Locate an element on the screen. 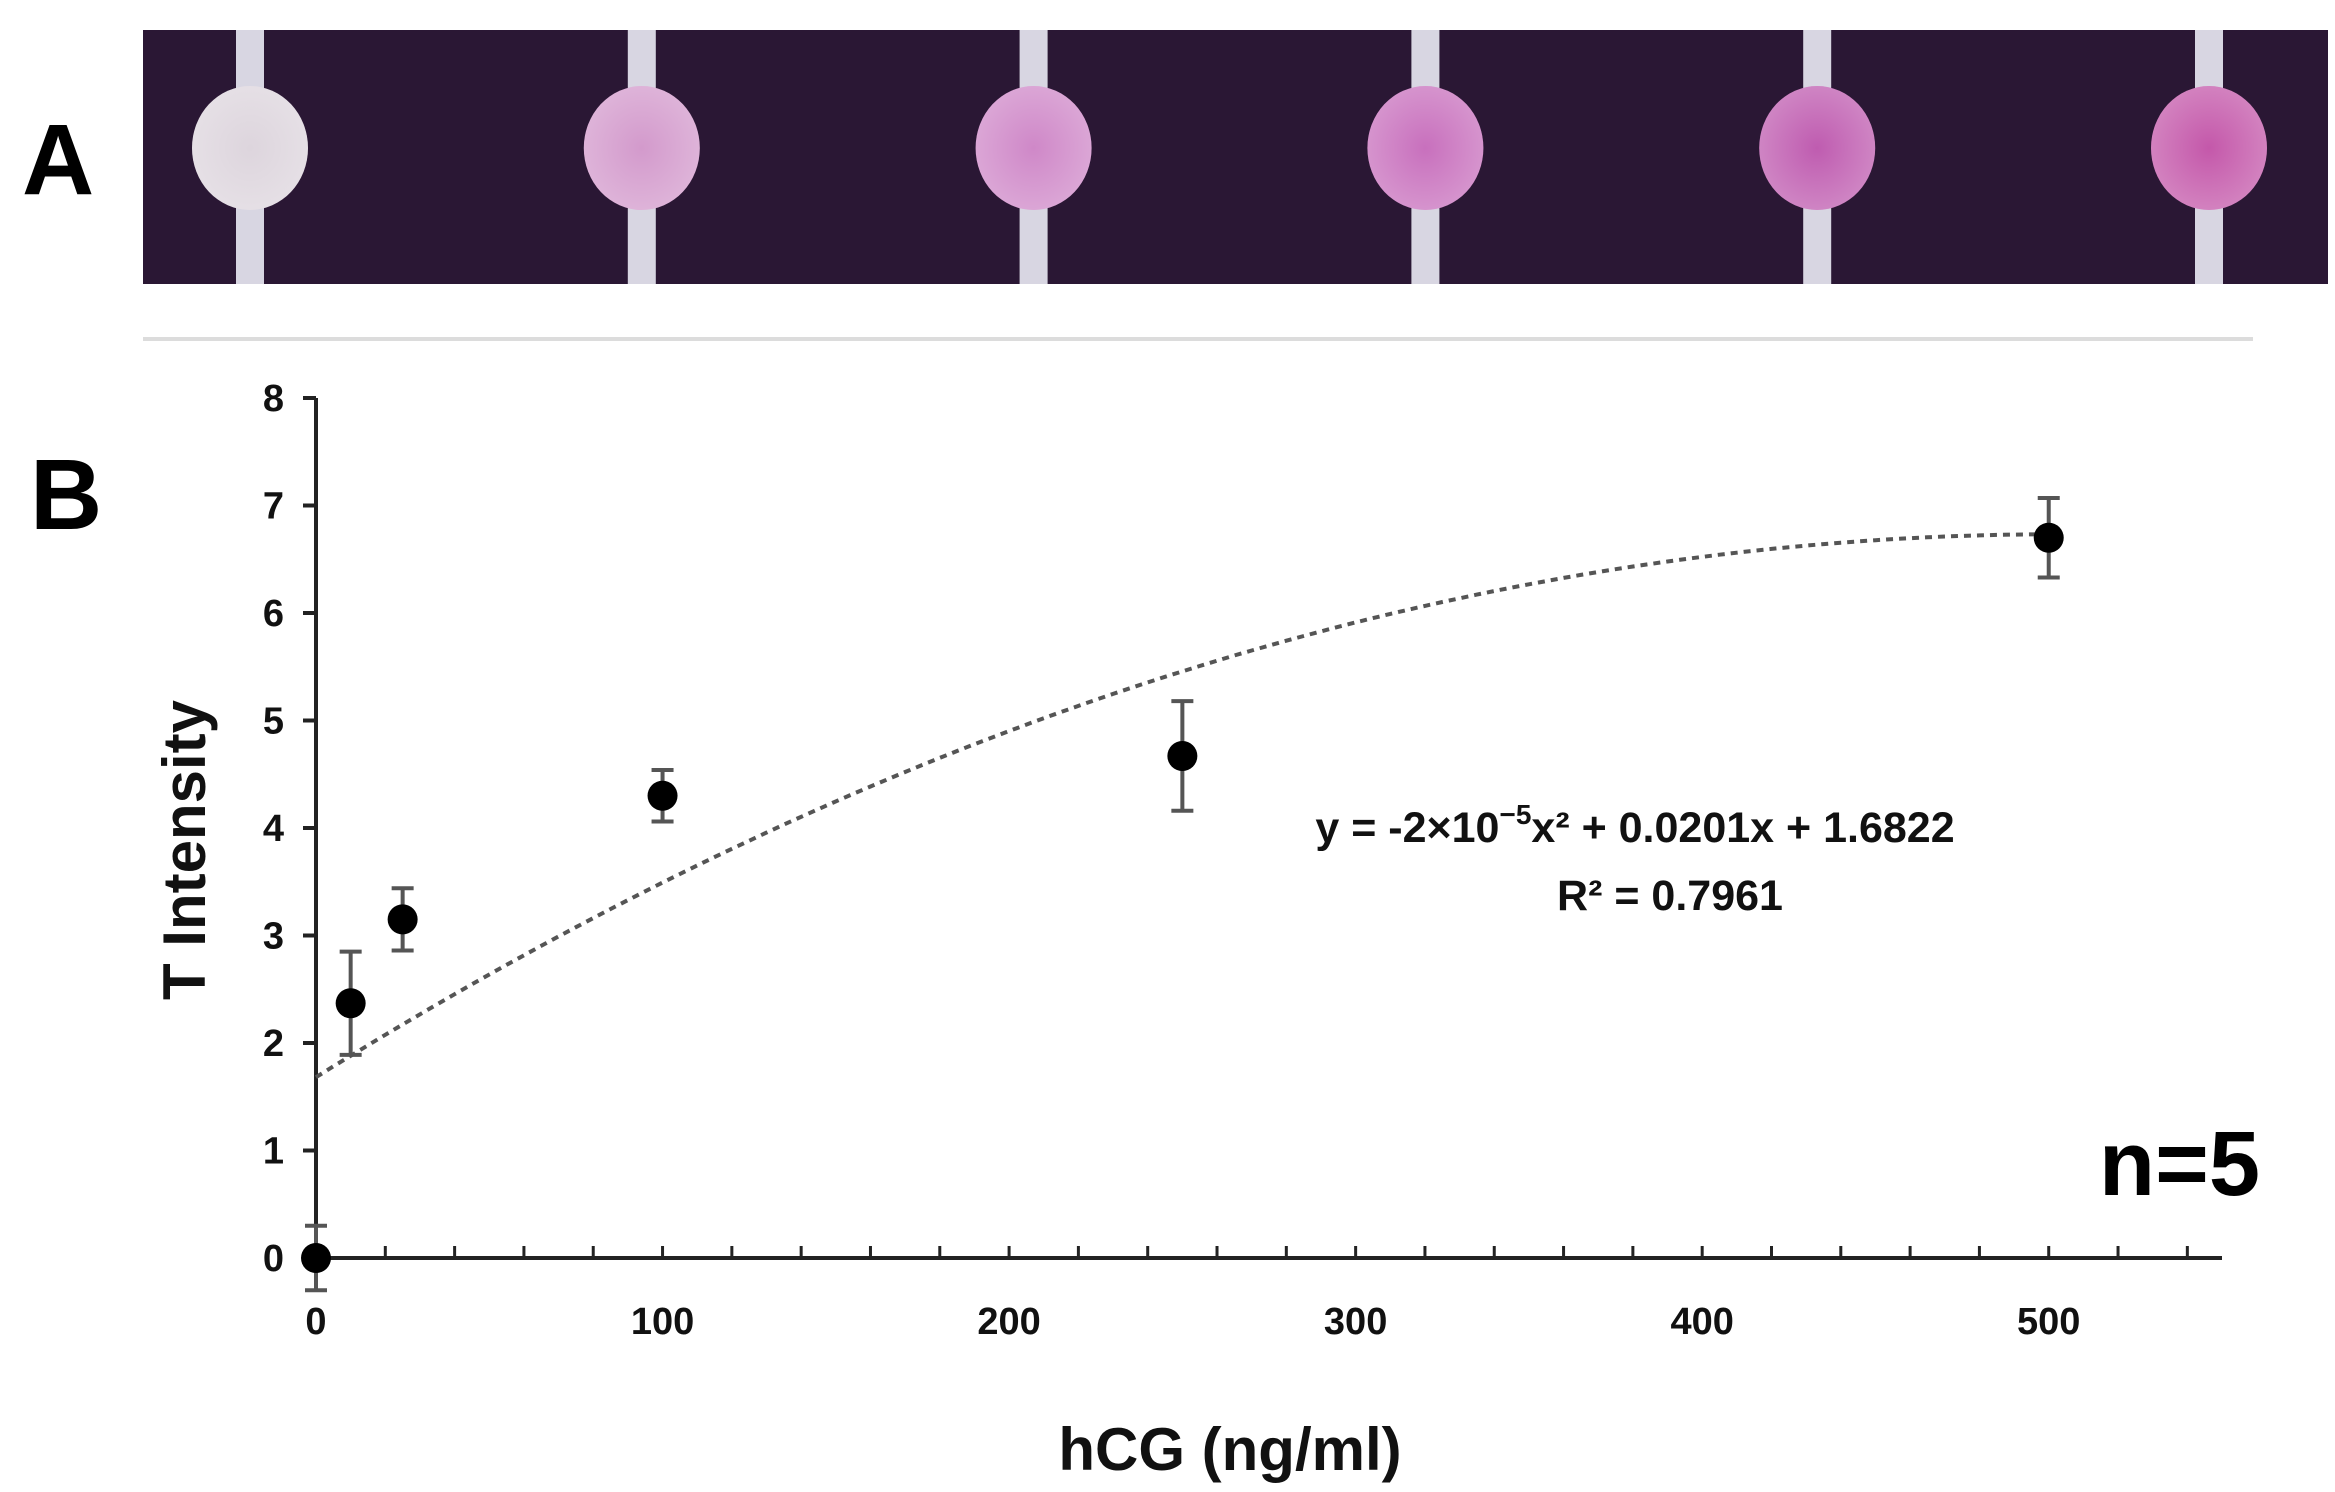 The image size is (2335, 1492). trendline-equation: y = -2×10−5x² + 0.0201x + 1.6822 is located at coordinates (1634, 825).